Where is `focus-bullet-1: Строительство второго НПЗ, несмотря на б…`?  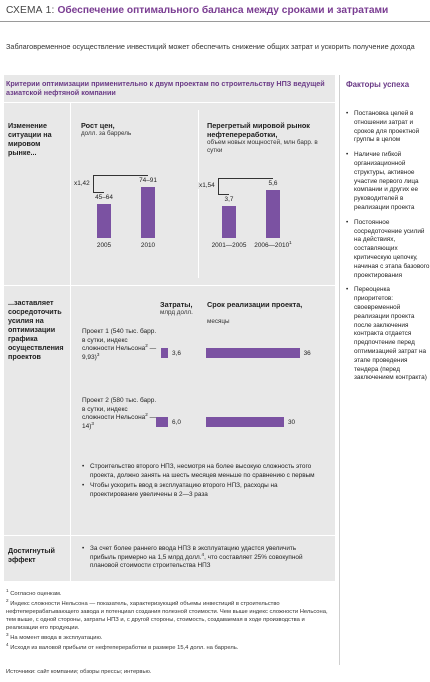 focus-bullet-1: Строительство второго НПЗ, несмотря на б… is located at coordinates (204, 471).